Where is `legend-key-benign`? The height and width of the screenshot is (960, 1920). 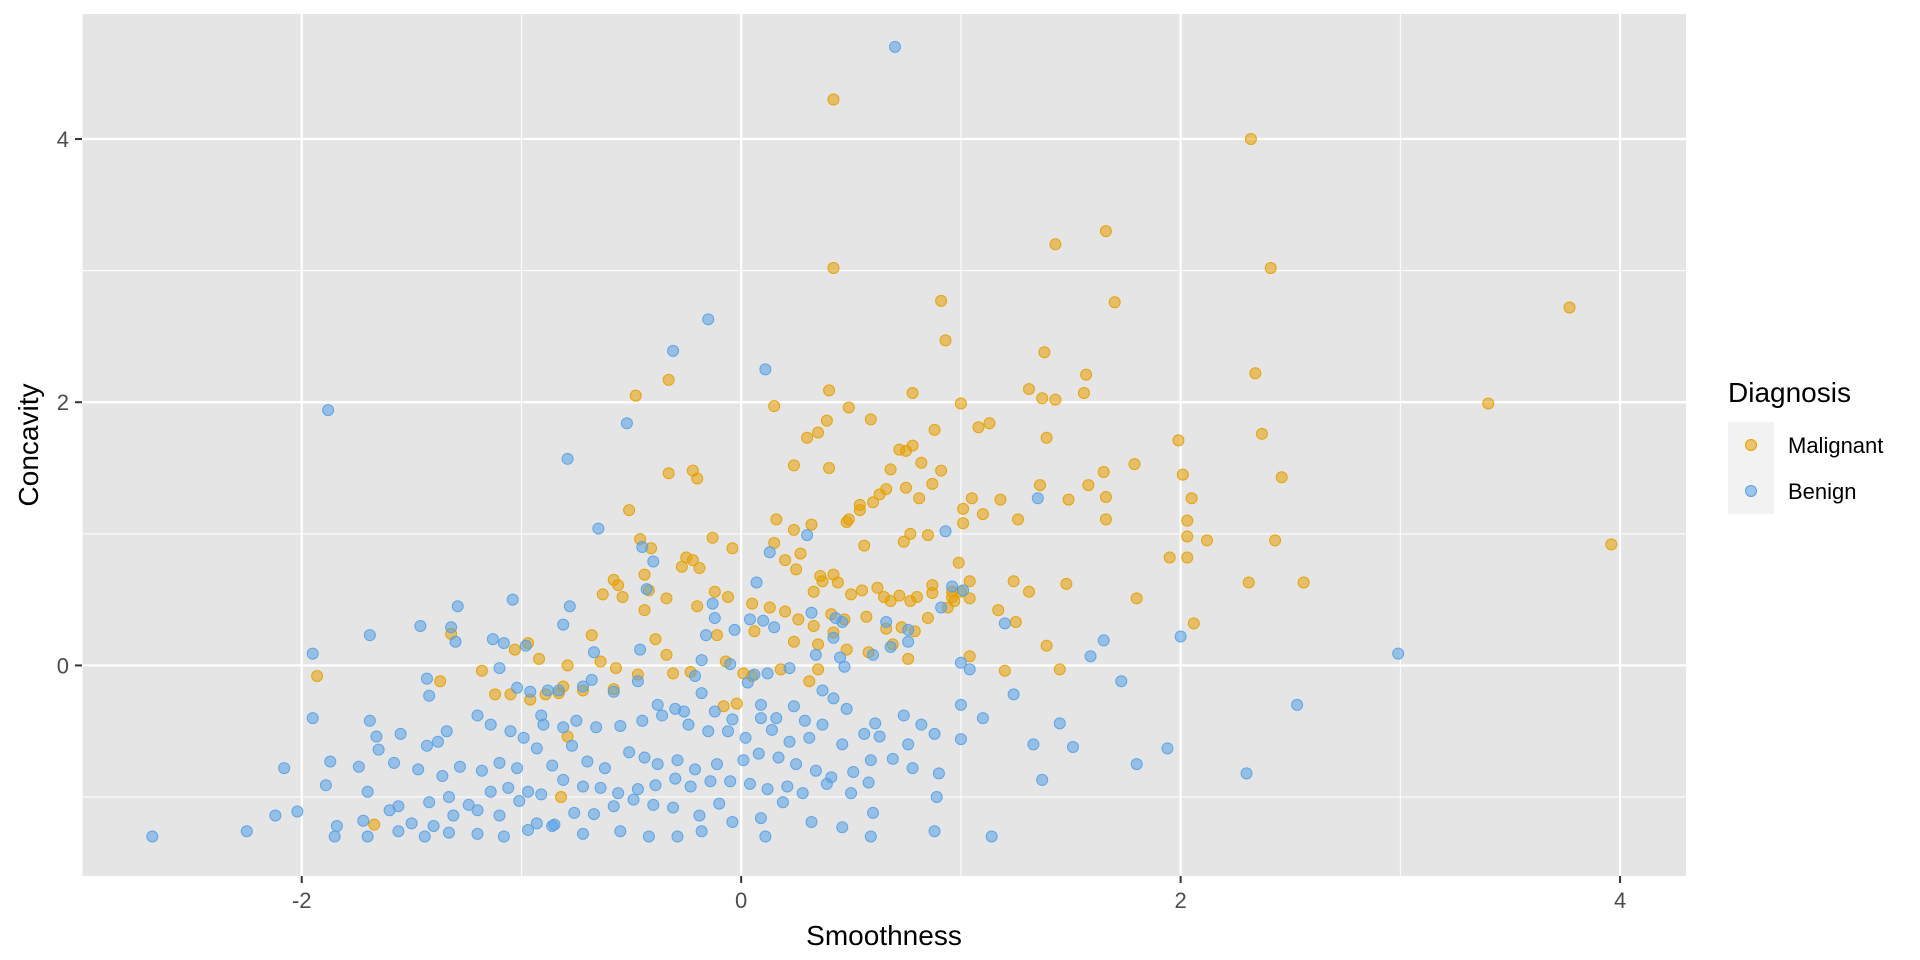
legend-key-benign is located at coordinates (1751, 491).